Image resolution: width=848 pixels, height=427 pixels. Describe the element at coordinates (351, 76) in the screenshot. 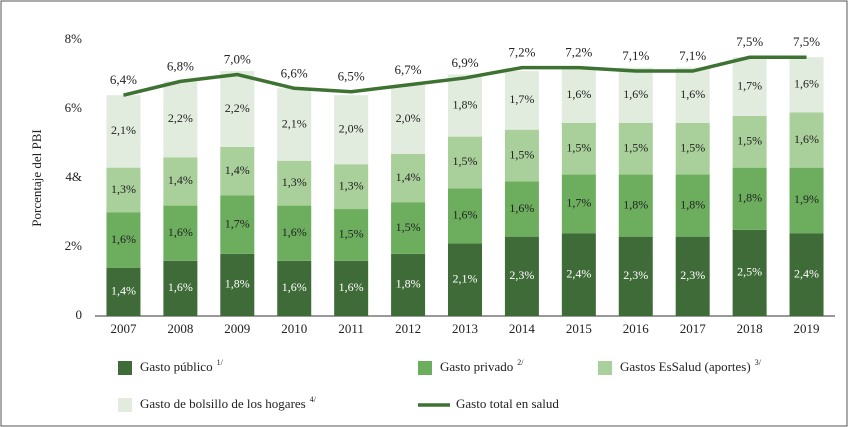

I see `line-label: 6,5%` at that location.